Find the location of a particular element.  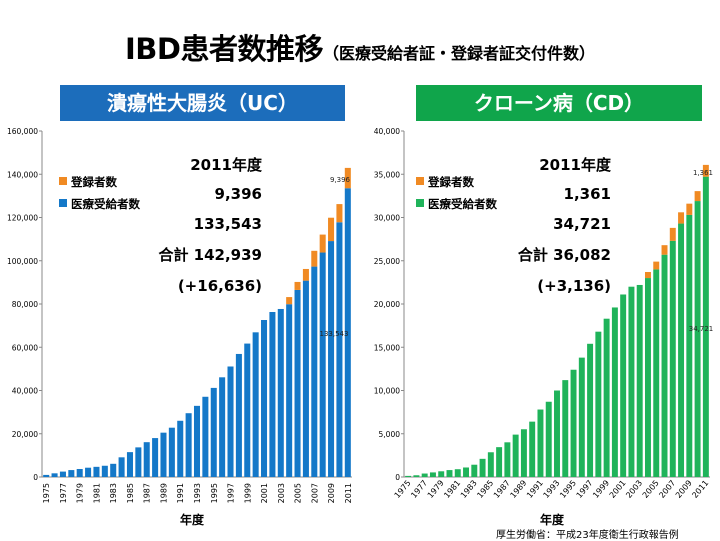

cd-x-axis-title: 年度 is located at coordinates (552, 519).